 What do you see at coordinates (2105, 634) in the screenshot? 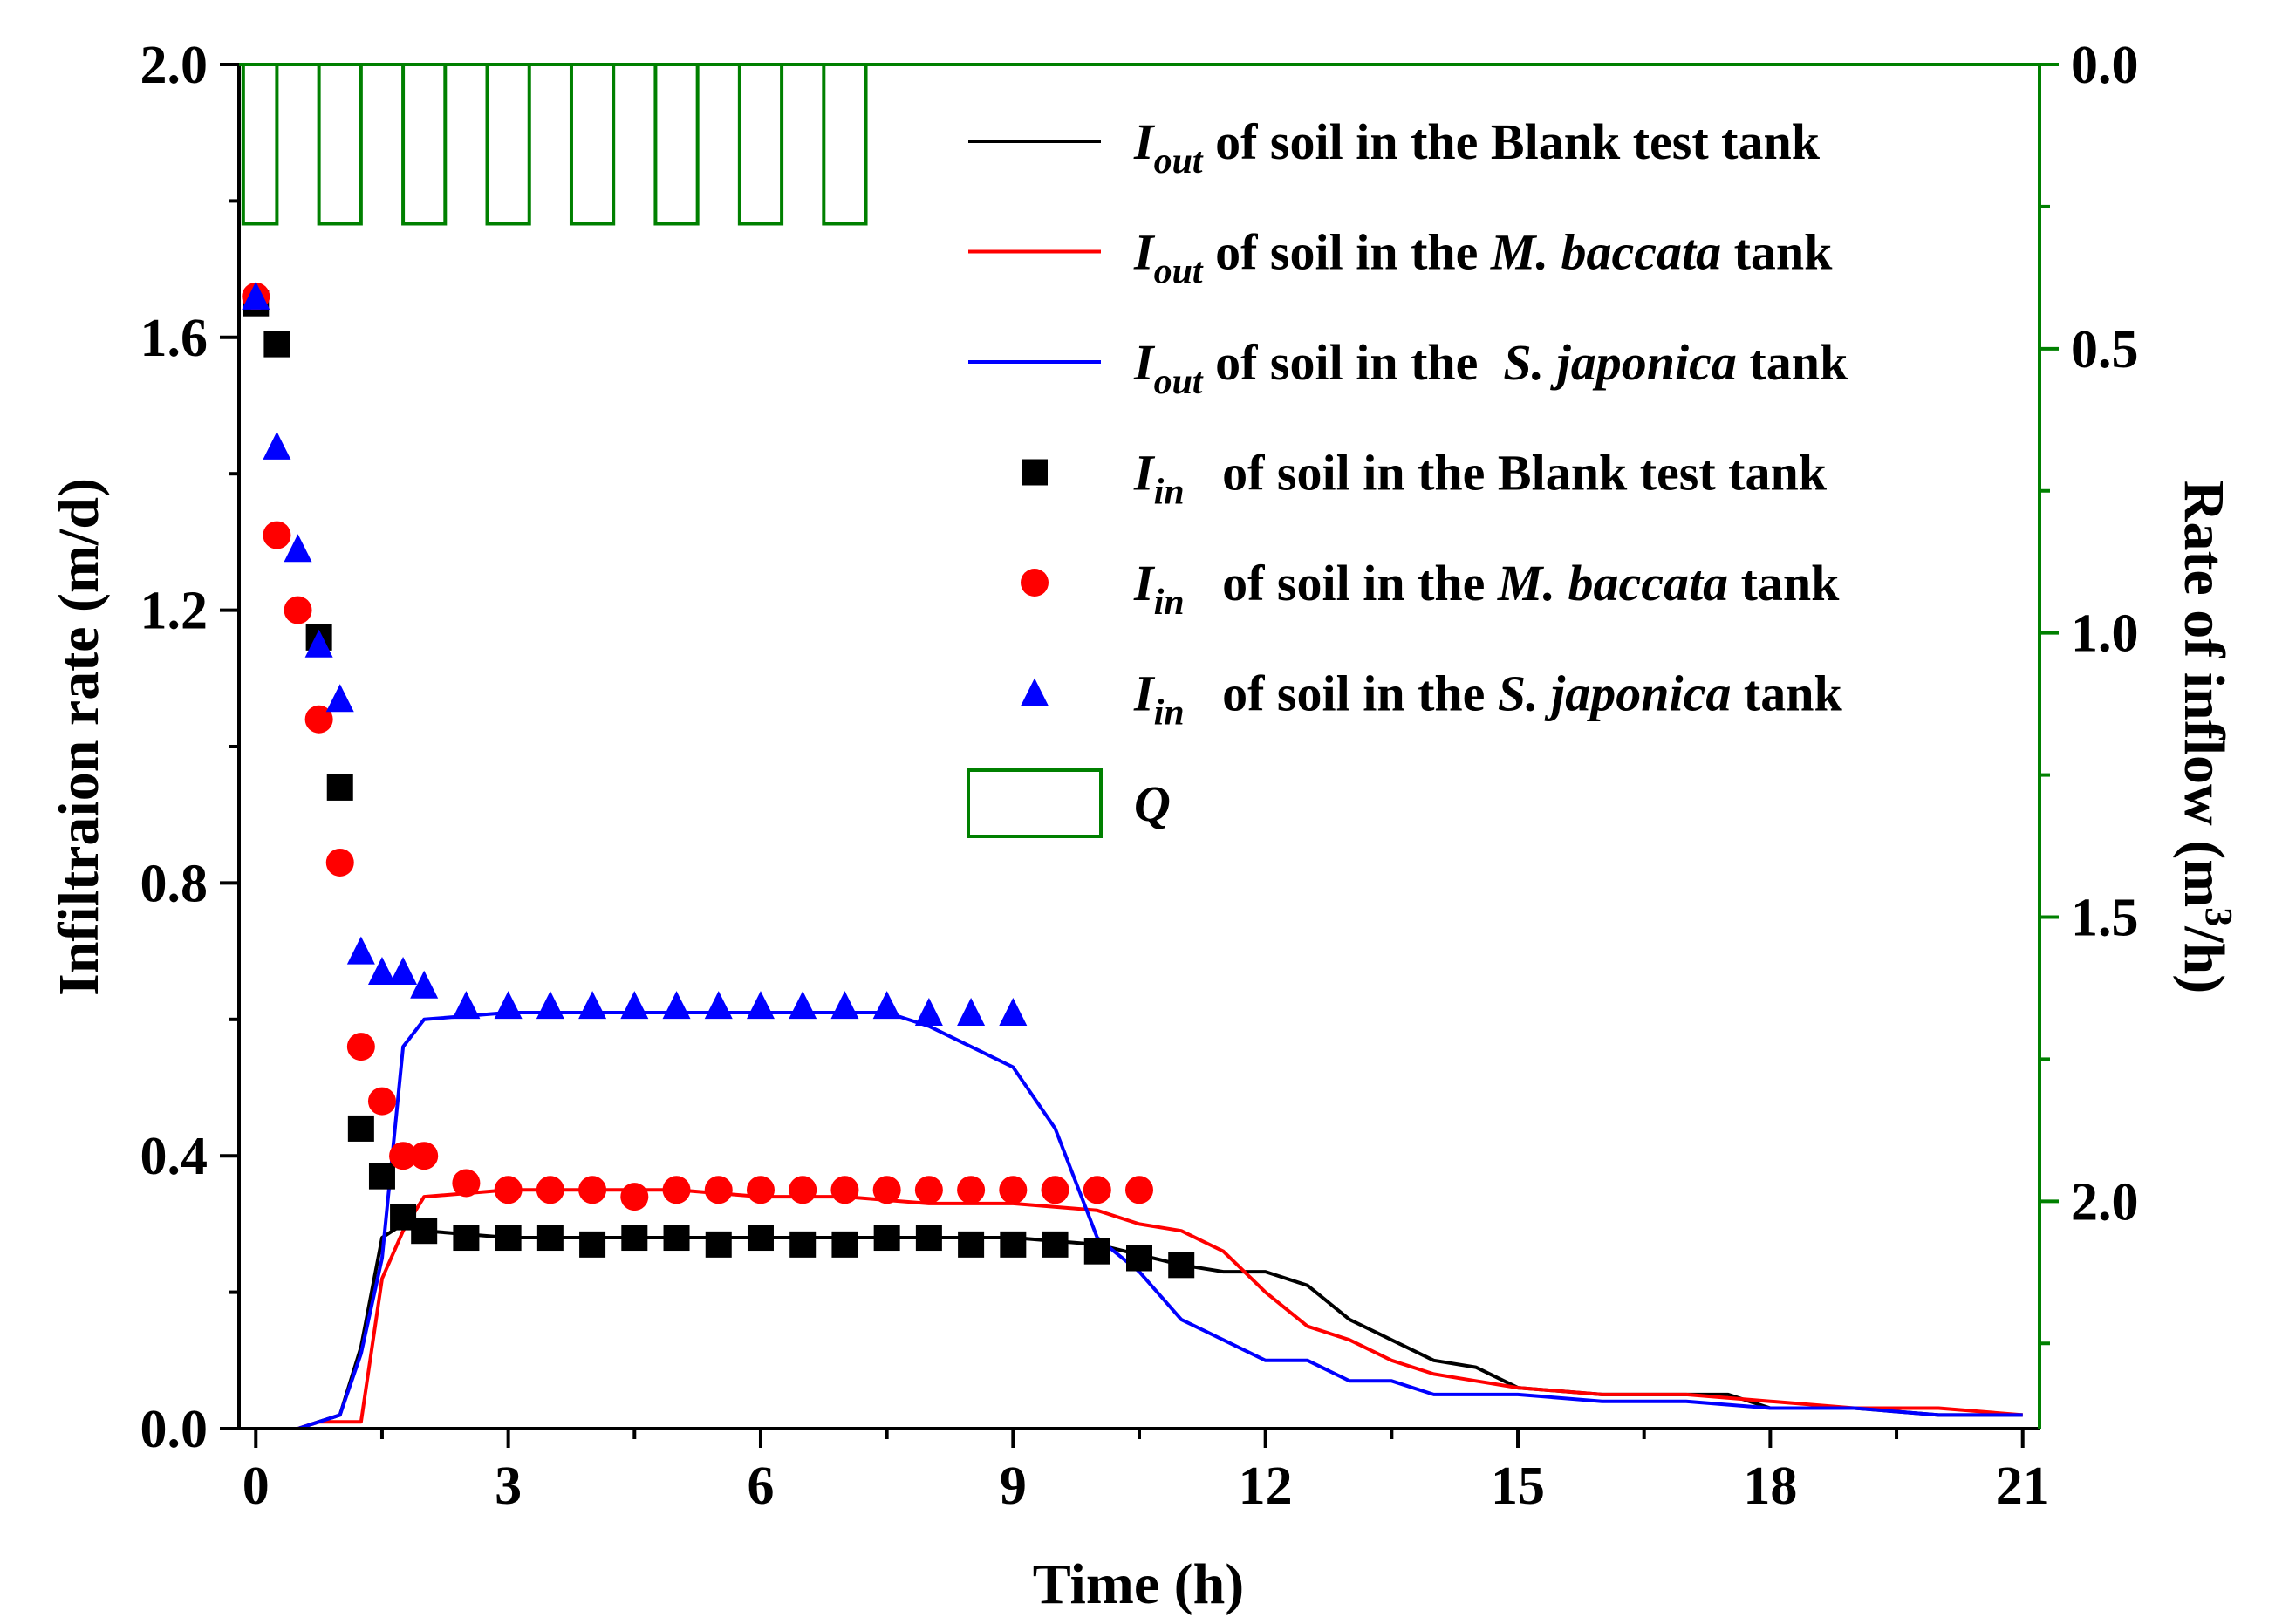
I see `y-right-tick-label-2: 1.0` at bounding box center [2105, 634].